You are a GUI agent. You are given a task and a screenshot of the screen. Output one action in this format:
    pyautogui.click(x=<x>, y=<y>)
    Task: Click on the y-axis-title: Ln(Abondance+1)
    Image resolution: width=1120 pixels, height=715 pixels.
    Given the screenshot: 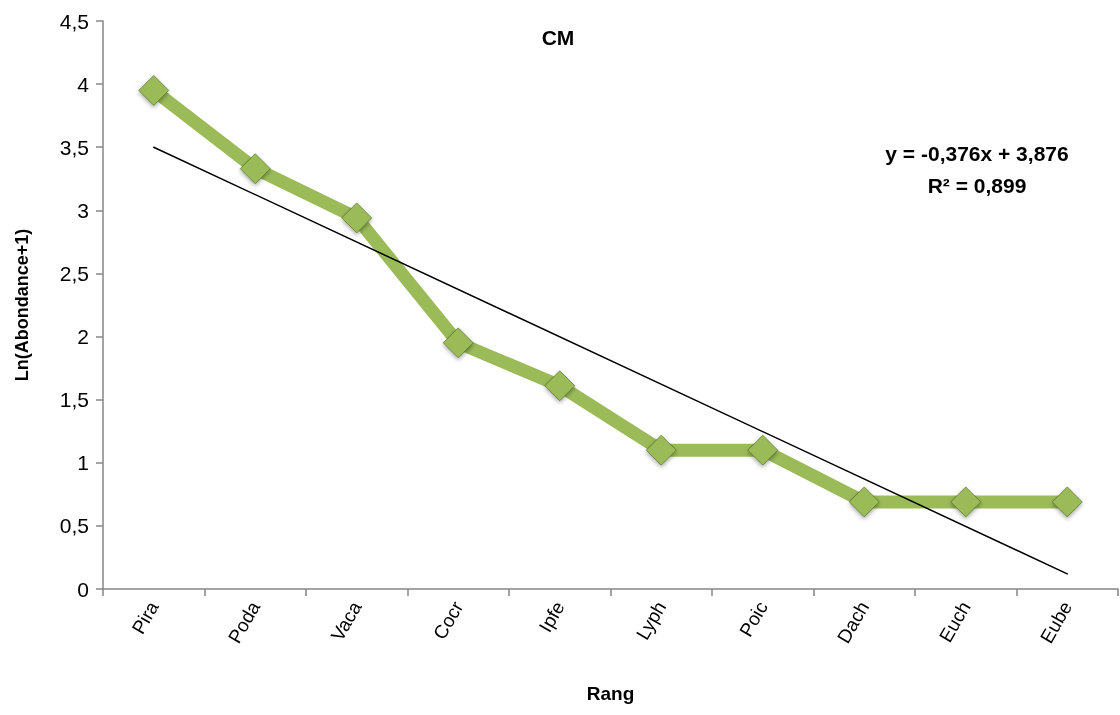 What is the action you would take?
    pyautogui.click(x=22, y=305)
    